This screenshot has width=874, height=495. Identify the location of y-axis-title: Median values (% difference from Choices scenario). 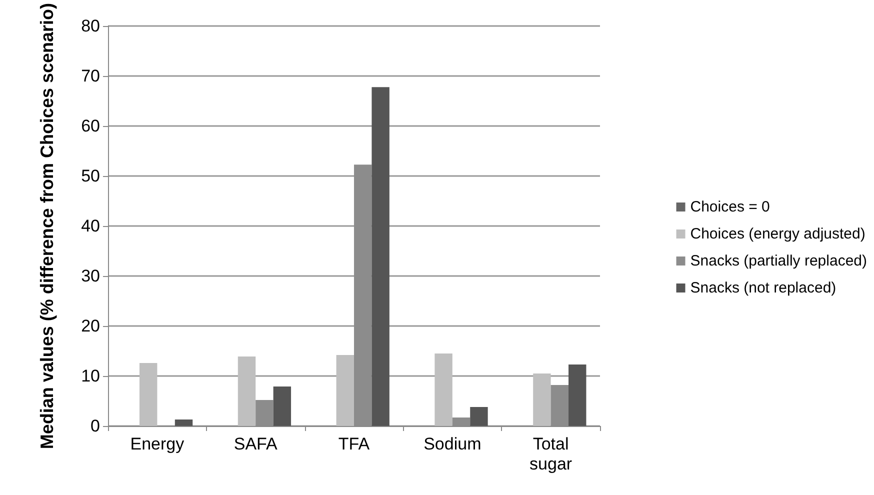
(47, 226).